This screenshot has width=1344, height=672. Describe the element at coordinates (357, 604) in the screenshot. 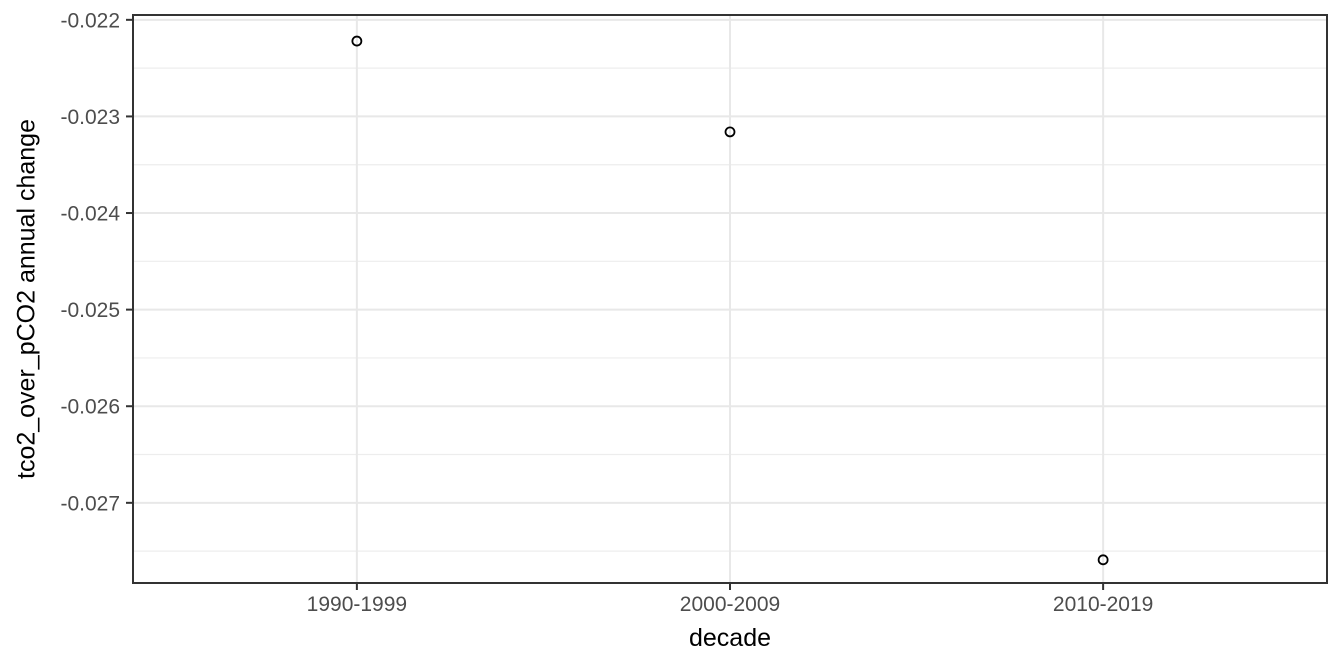

I see `x-tick-label: 1990-1999` at that location.